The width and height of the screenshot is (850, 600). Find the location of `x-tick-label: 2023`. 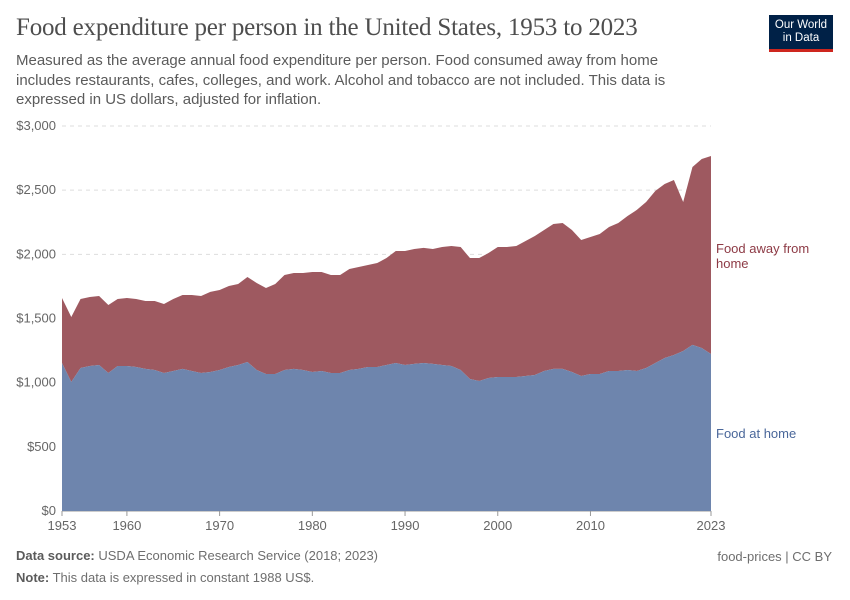

x-tick-label: 2023 is located at coordinates (711, 525).